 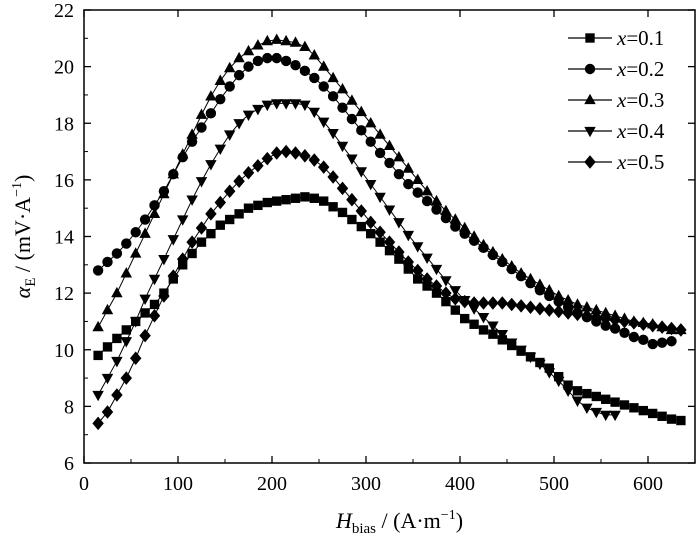 What do you see at coordinates (272, 484) in the screenshot?
I see `x-tick-label: 200` at bounding box center [272, 484].